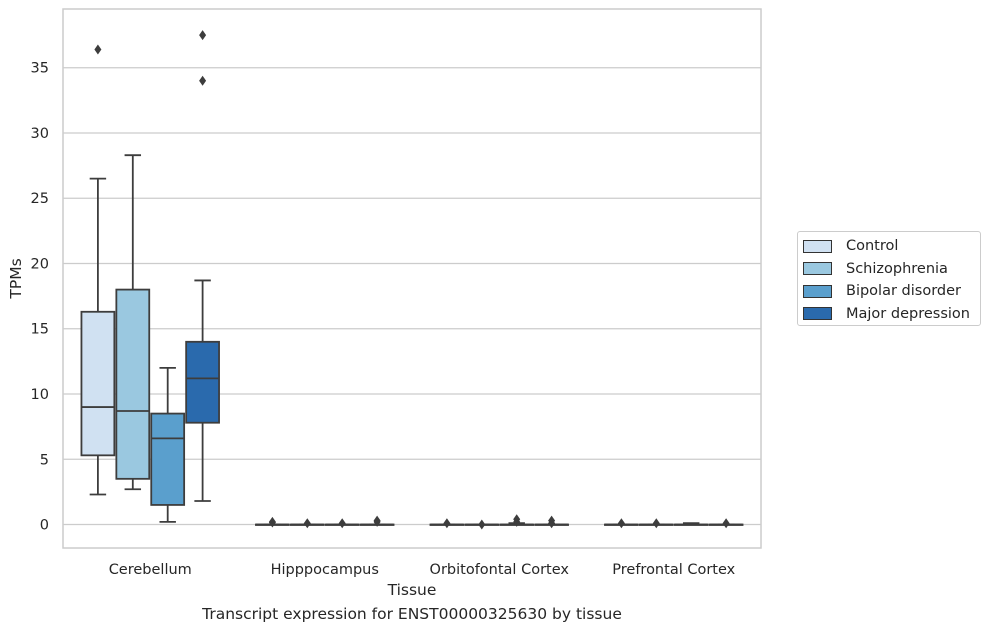  I want to click on box-hipppocampus-bipolar-disorder, so click(342, 523).